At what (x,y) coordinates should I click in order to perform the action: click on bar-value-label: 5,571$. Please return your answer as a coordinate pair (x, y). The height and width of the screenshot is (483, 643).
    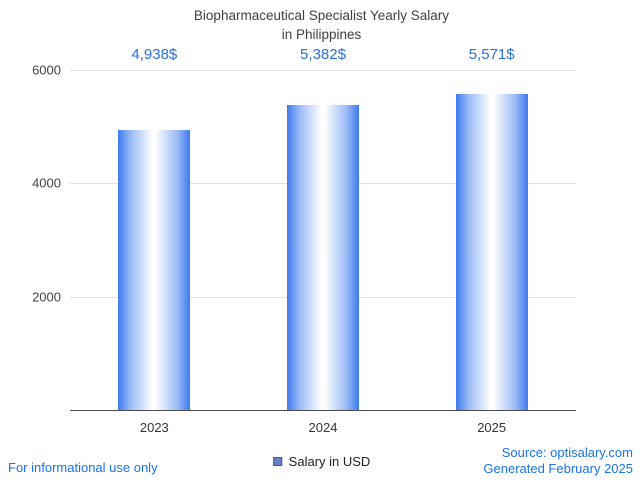
    Looking at the image, I should click on (491, 54).